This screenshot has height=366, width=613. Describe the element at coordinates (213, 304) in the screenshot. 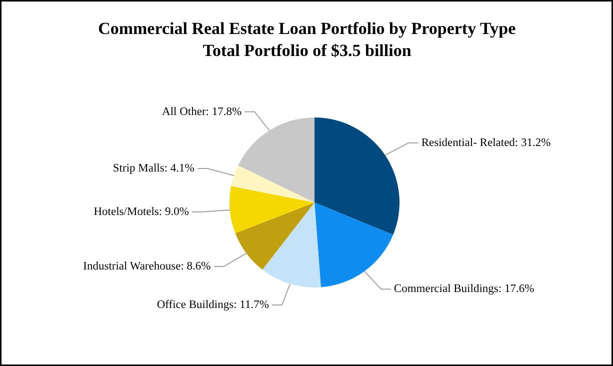

I see `slice-label: Office Buildings: 11.7%` at that location.